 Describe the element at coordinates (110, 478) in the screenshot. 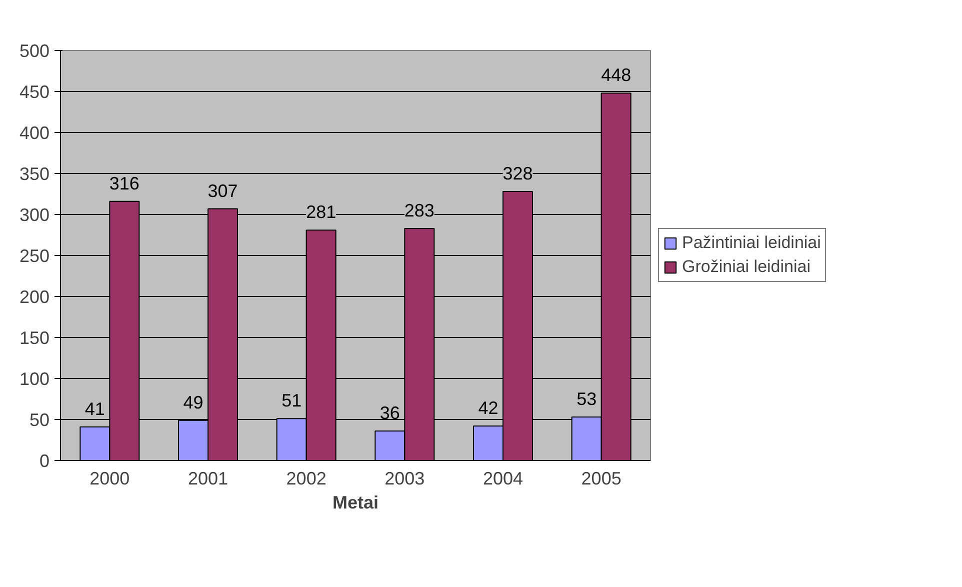

I see `x-tick-label: 2000` at that location.